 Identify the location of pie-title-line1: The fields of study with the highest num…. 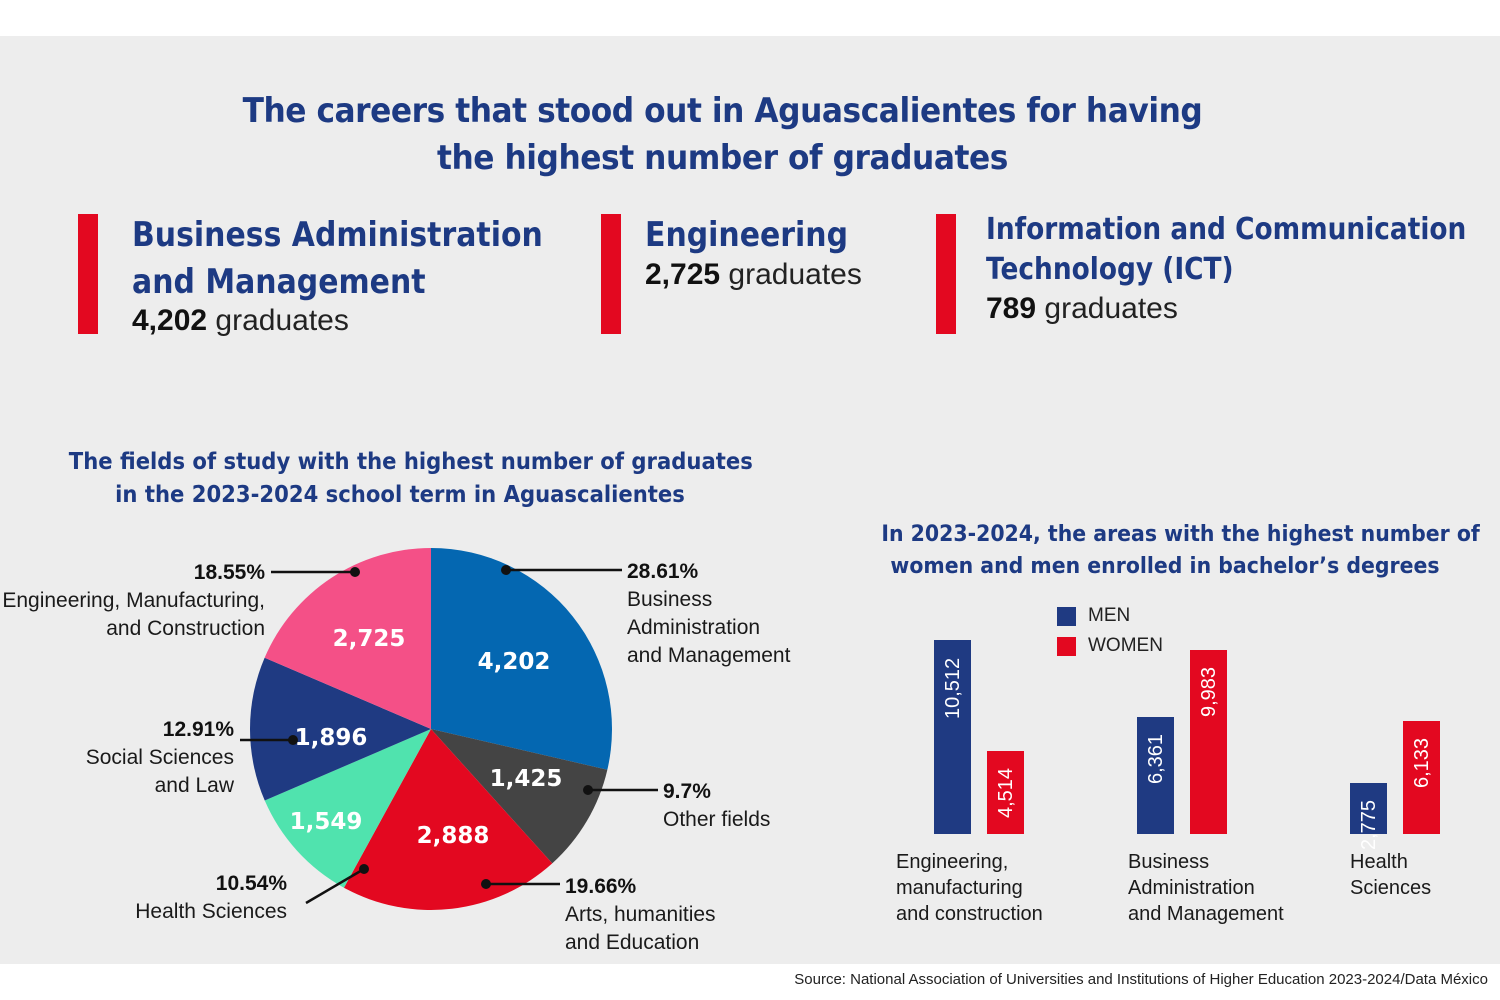
(410, 462).